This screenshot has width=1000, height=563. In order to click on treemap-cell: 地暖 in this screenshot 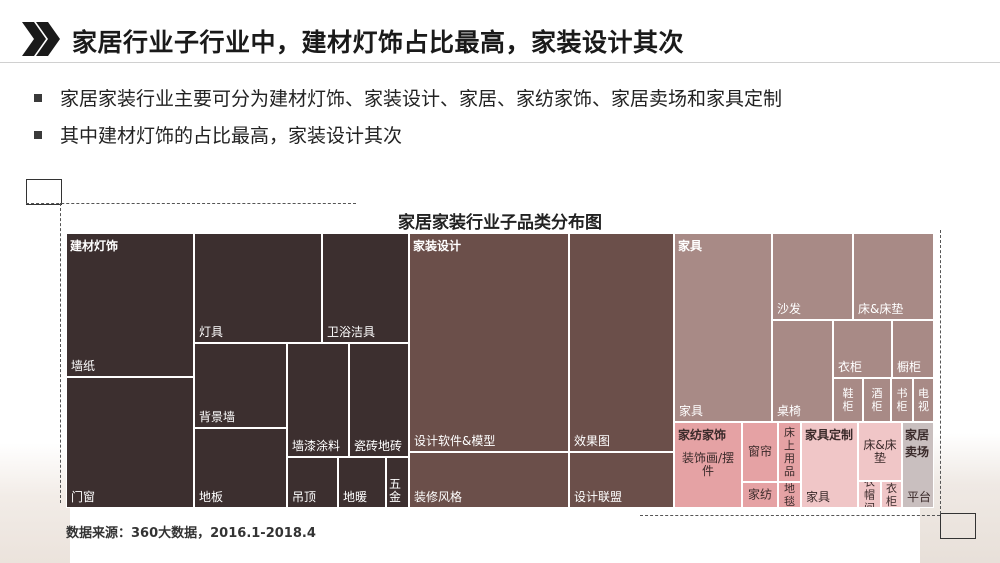, I will do `click(362, 482)`.